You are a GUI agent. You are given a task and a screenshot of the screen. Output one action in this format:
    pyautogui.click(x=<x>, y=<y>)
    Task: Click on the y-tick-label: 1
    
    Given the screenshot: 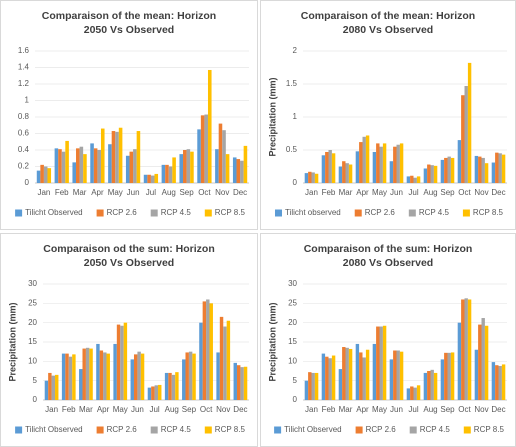 What is the action you would take?
    pyautogui.click(x=27, y=100)
    